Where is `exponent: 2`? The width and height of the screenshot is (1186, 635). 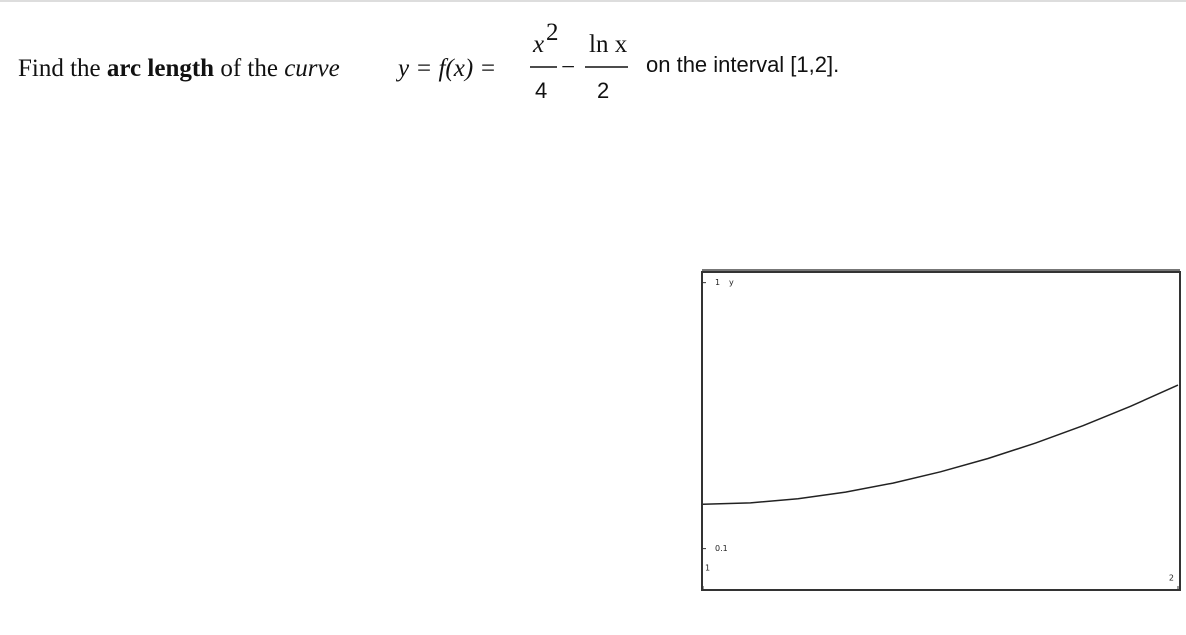
exponent: 2 is located at coordinates (552, 32).